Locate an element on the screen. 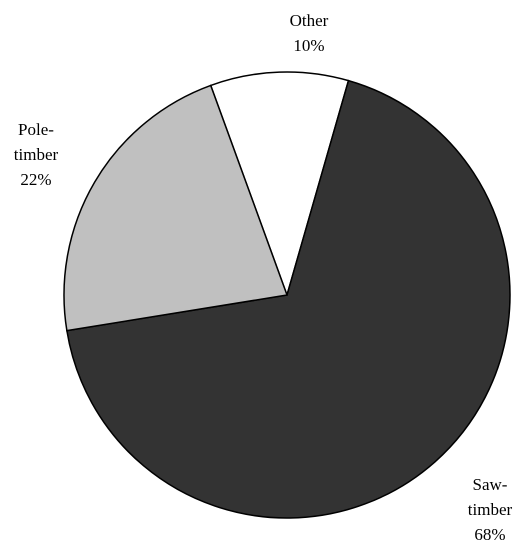 The height and width of the screenshot is (550, 519). slice-label: Pole-timber is located at coordinates (36, 142).